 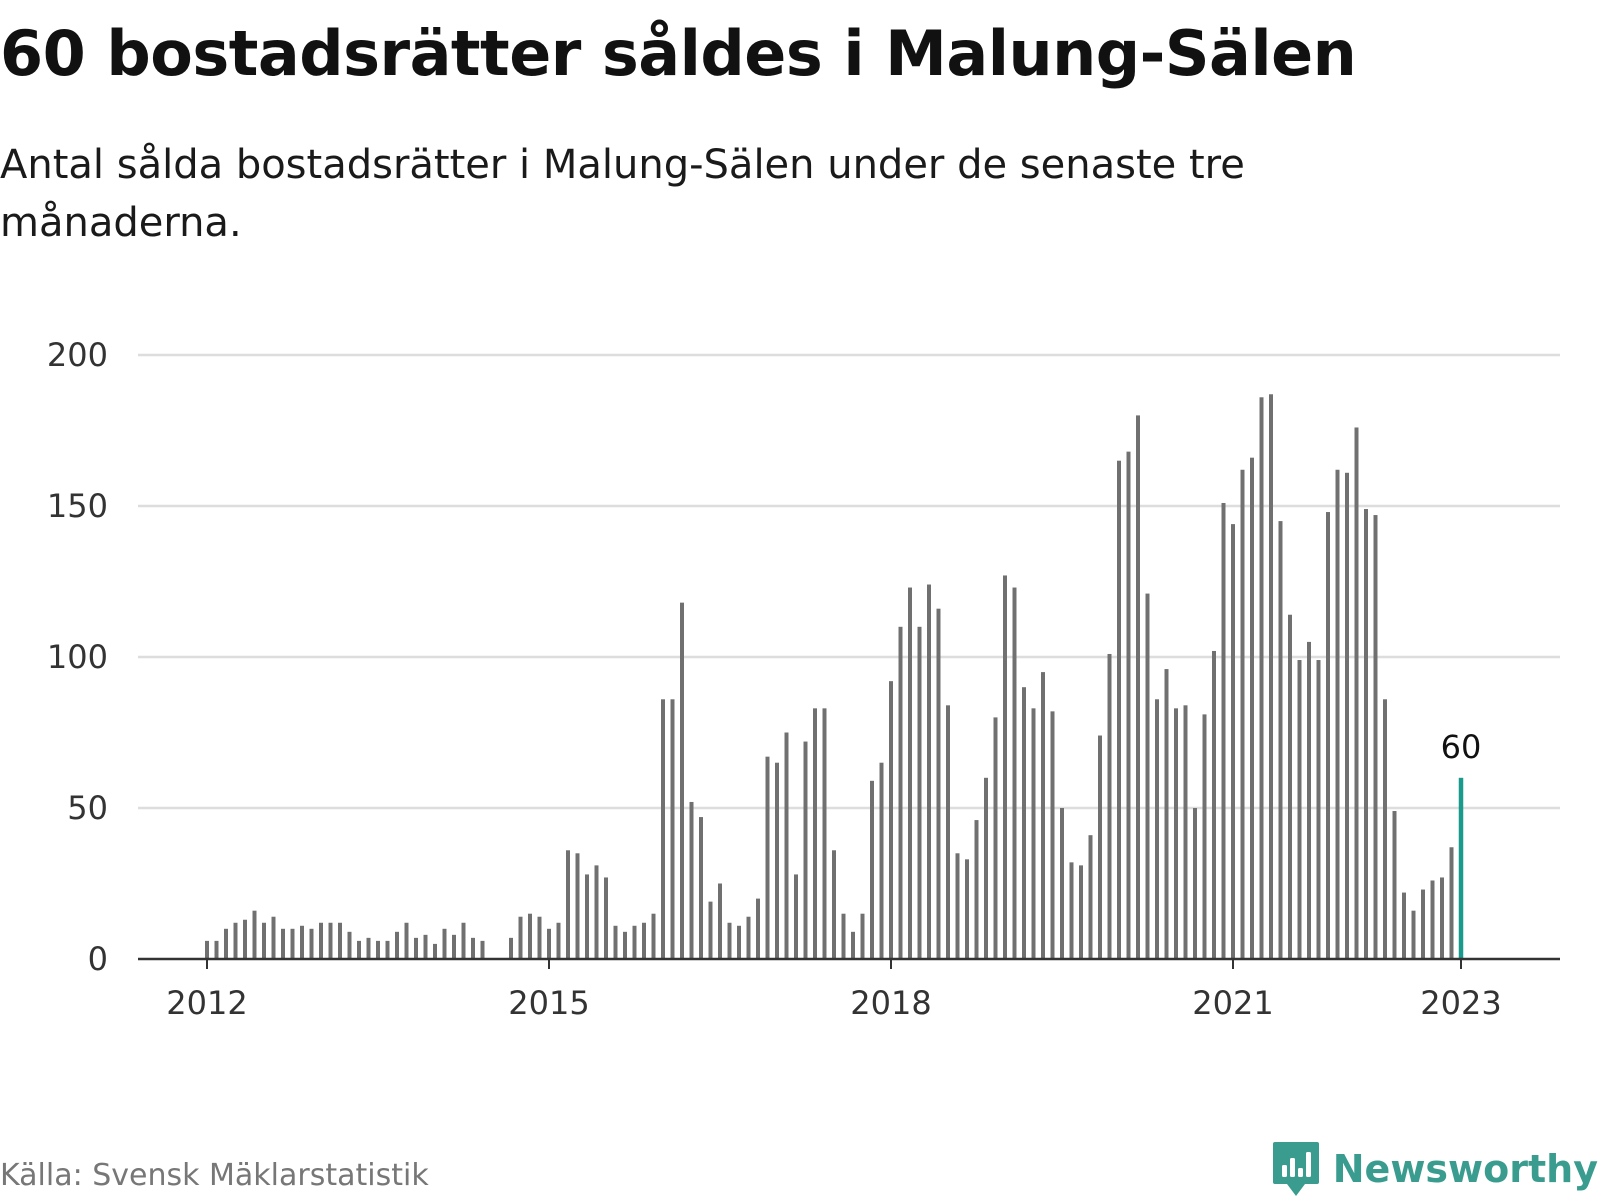 What do you see at coordinates (678, 53) in the screenshot?
I see `chart-title: 60 bostadsrätter såldes i Malung-Sälen` at bounding box center [678, 53].